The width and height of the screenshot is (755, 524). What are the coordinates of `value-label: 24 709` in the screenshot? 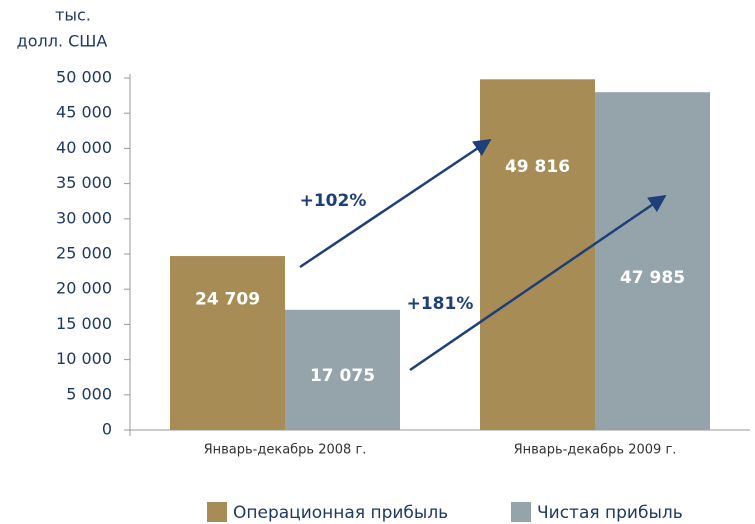 It's located at (227, 300).